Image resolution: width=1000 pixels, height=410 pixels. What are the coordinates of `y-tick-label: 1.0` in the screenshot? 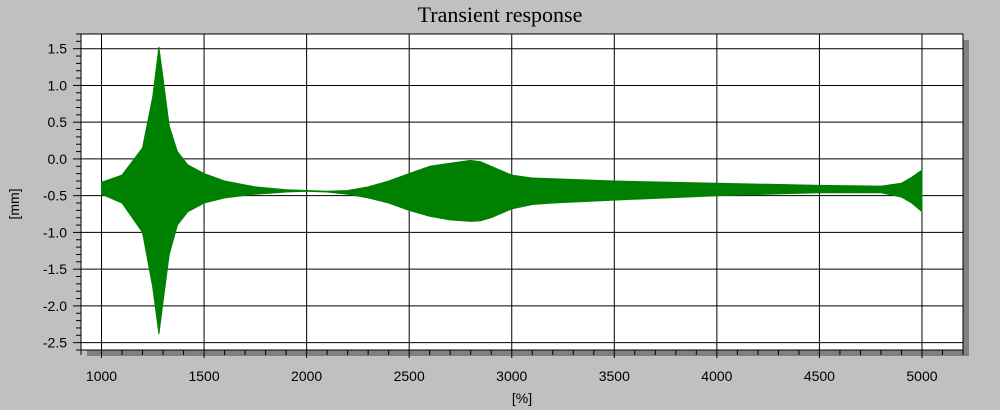 It's located at (58, 85).